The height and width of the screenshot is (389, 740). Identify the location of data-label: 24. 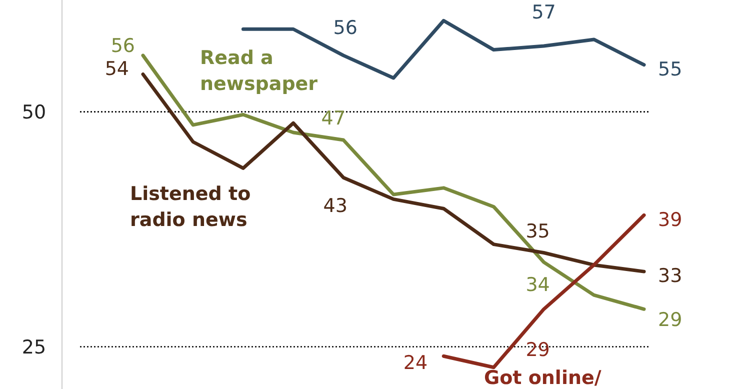
(415, 363).